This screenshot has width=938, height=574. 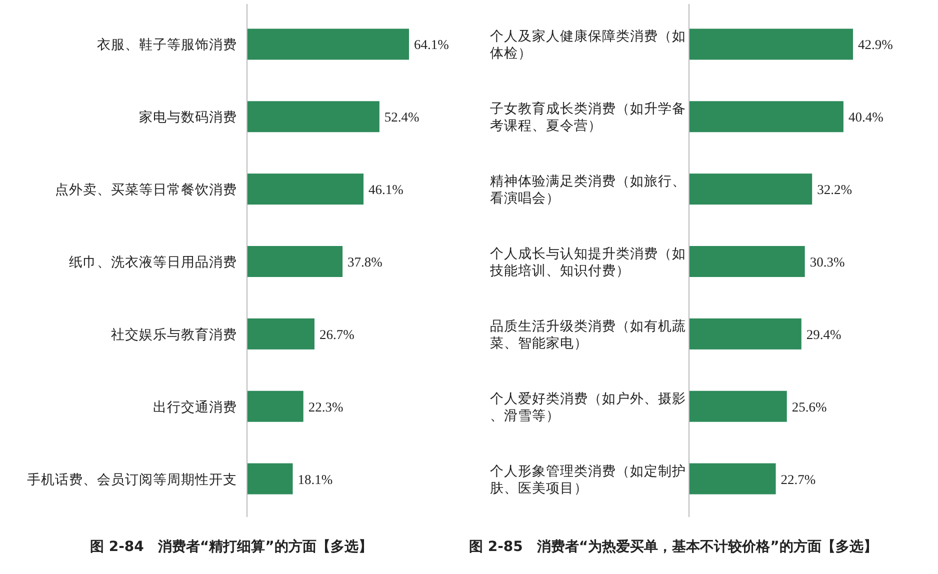 I want to click on data-label: 52.4%, so click(x=402, y=117).